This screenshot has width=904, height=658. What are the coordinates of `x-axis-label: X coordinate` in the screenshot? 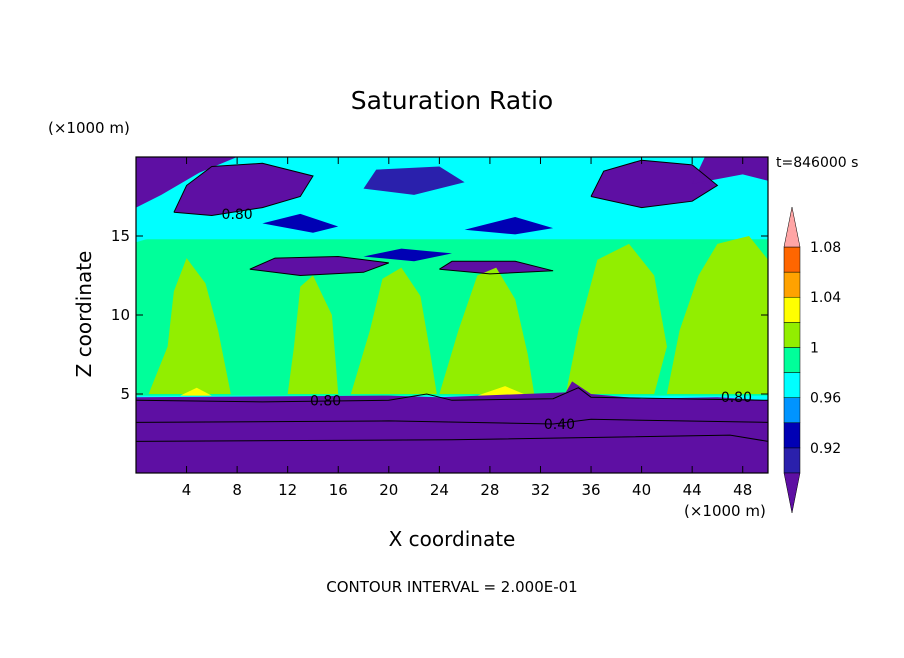 It's located at (452, 539).